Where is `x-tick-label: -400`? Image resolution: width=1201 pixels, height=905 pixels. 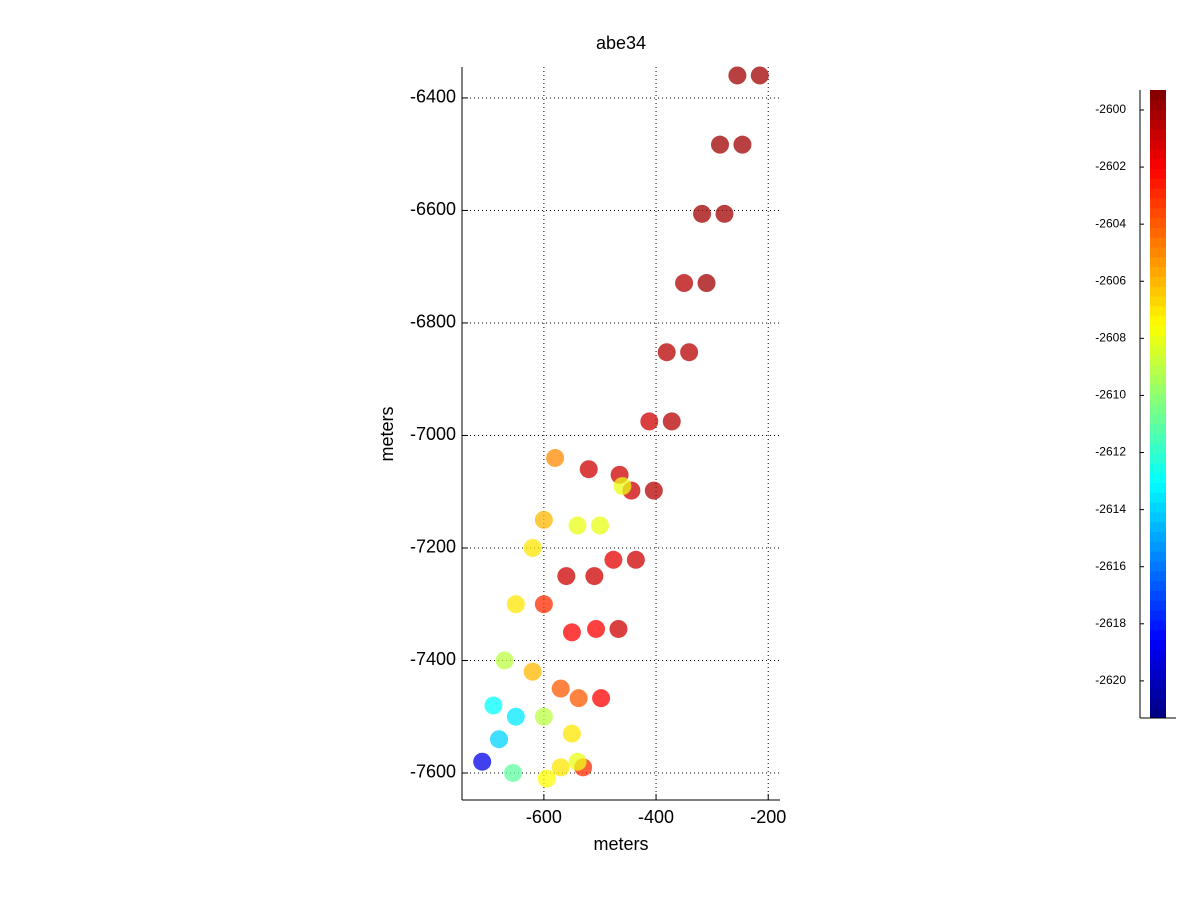
x-tick-label: -400 is located at coordinates (656, 817).